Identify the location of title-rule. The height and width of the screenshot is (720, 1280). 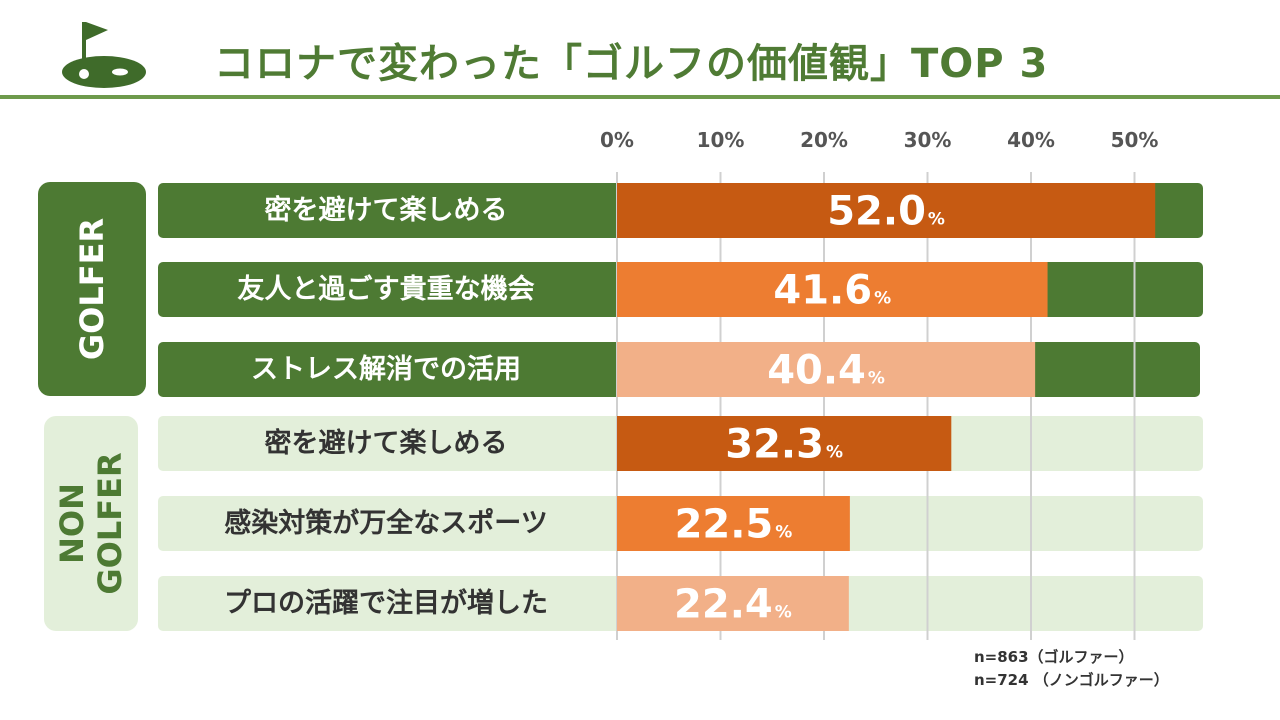
(640, 97).